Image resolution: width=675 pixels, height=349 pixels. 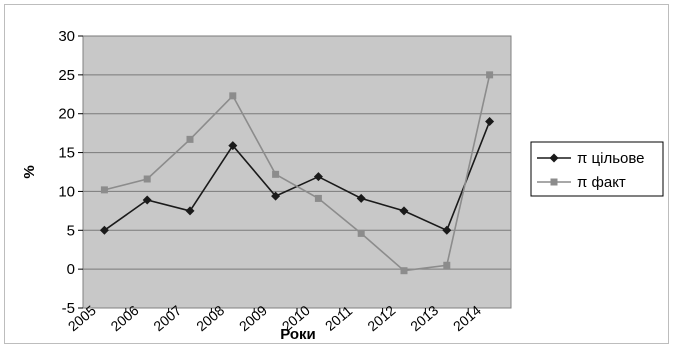 I want to click on y-tick-label: 20, so click(x=66, y=114).